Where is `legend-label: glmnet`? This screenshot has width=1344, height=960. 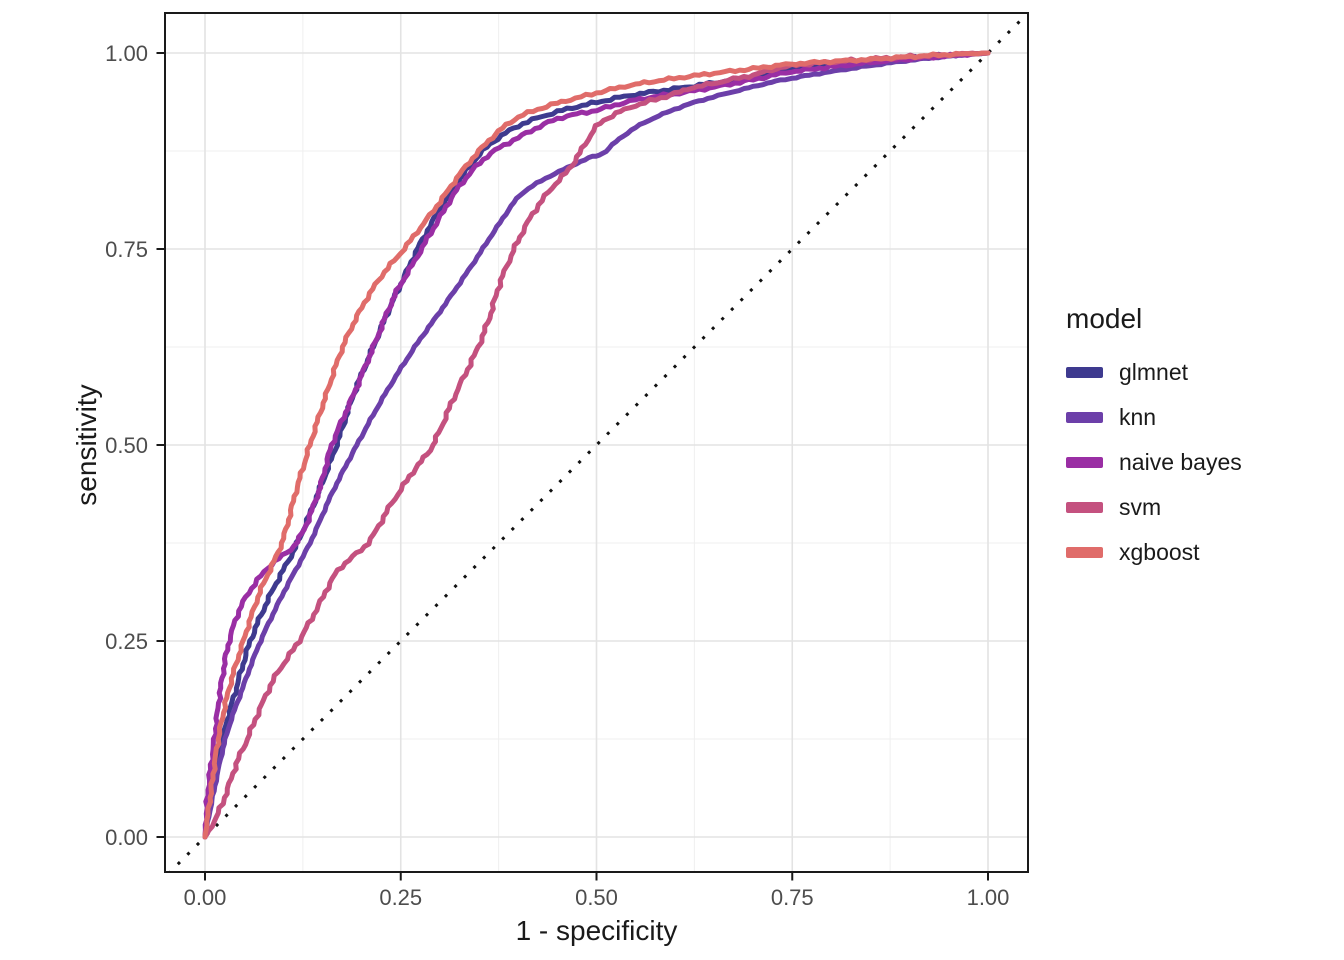 legend-label: glmnet is located at coordinates (1154, 372).